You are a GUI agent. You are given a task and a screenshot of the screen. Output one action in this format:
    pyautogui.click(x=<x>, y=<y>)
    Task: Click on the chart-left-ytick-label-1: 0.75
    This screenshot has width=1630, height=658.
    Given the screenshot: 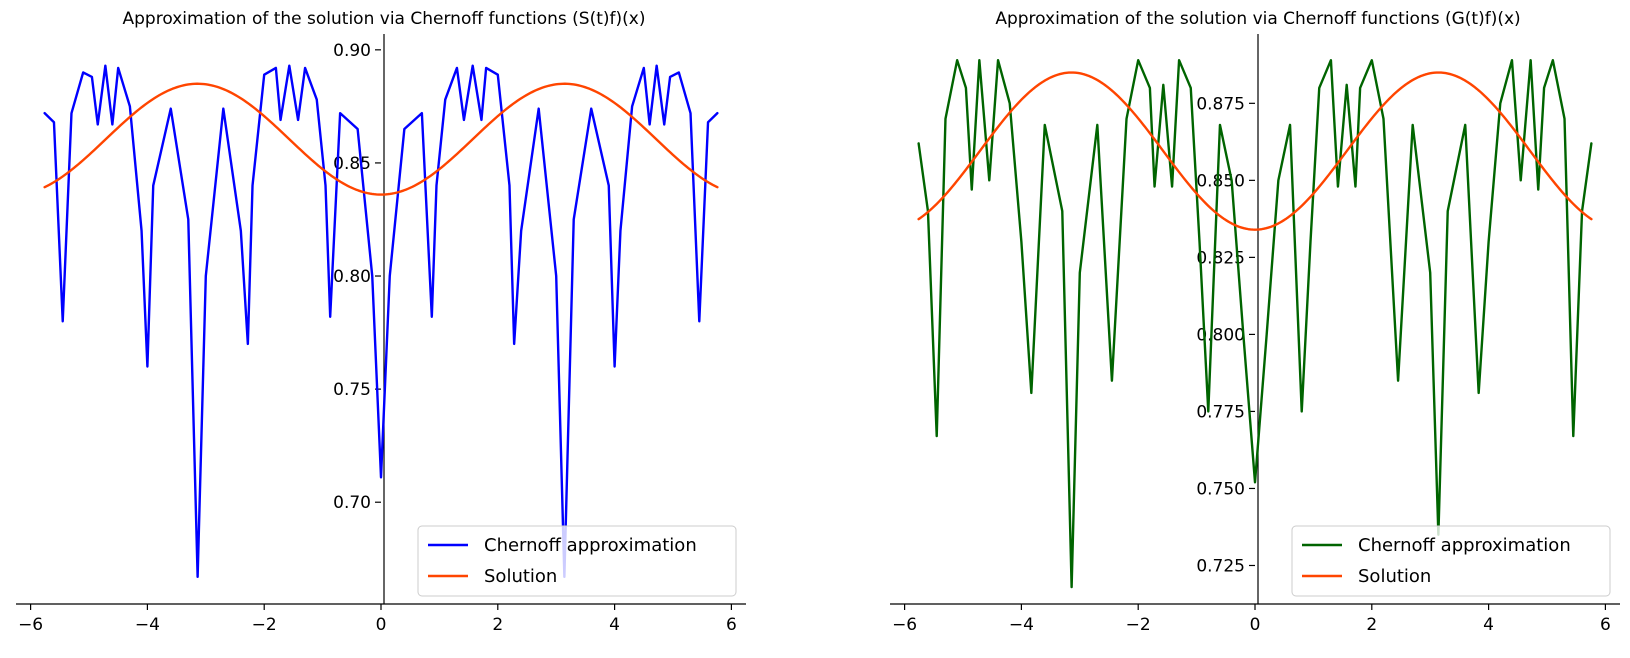 What is the action you would take?
    pyautogui.click(x=352, y=390)
    